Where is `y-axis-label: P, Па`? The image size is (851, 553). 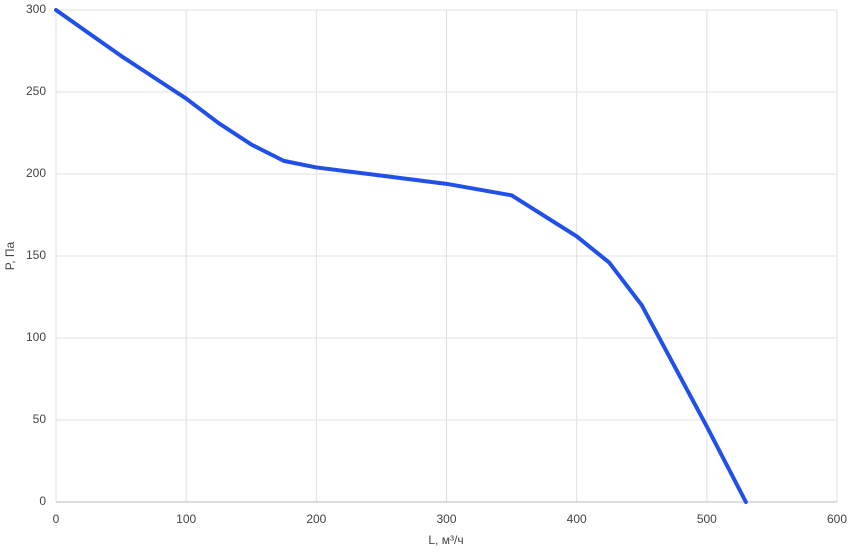
y-axis-label: P, Па is located at coordinates (10, 255).